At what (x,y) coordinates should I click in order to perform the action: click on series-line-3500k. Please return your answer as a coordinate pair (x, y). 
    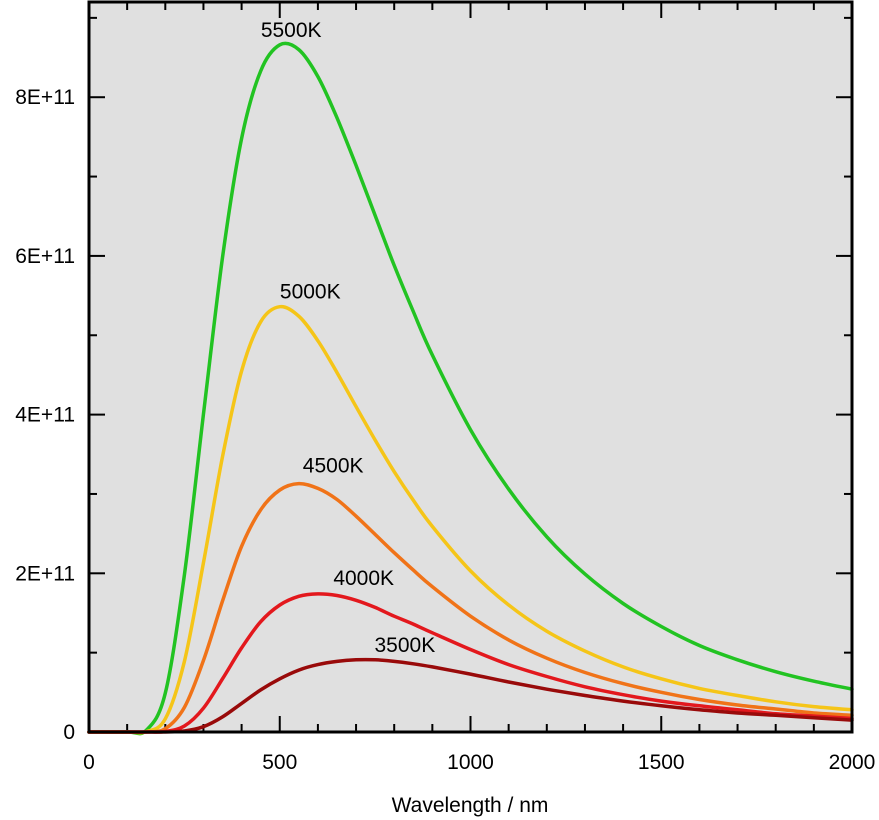
    Looking at the image, I should click on (470, 695).